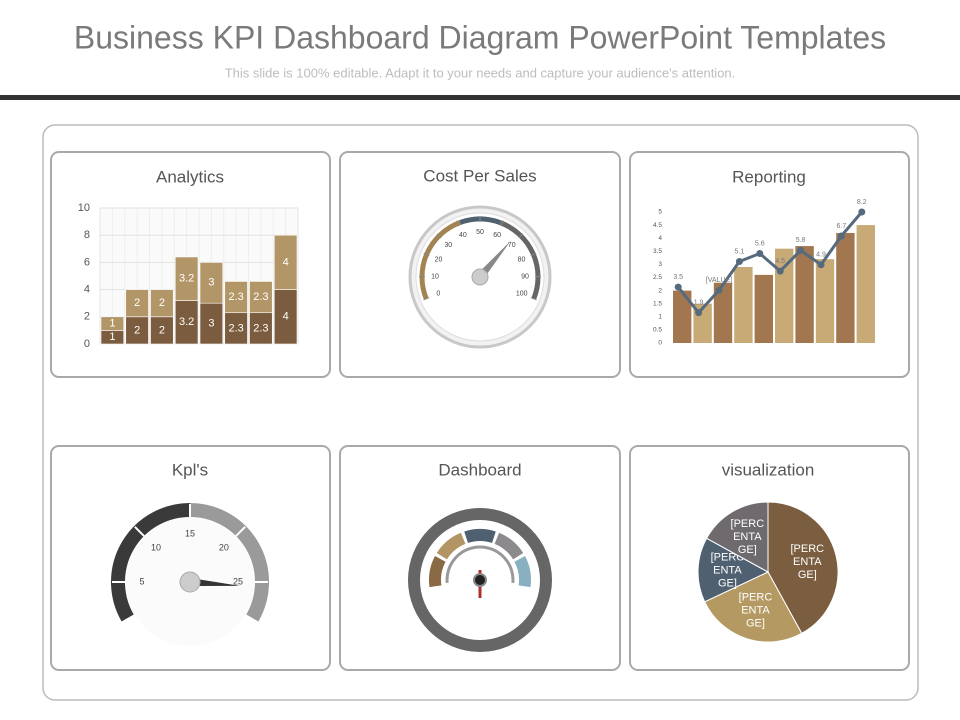 This screenshot has height=720, width=960. I want to click on data-label: 3.2, so click(186, 279).